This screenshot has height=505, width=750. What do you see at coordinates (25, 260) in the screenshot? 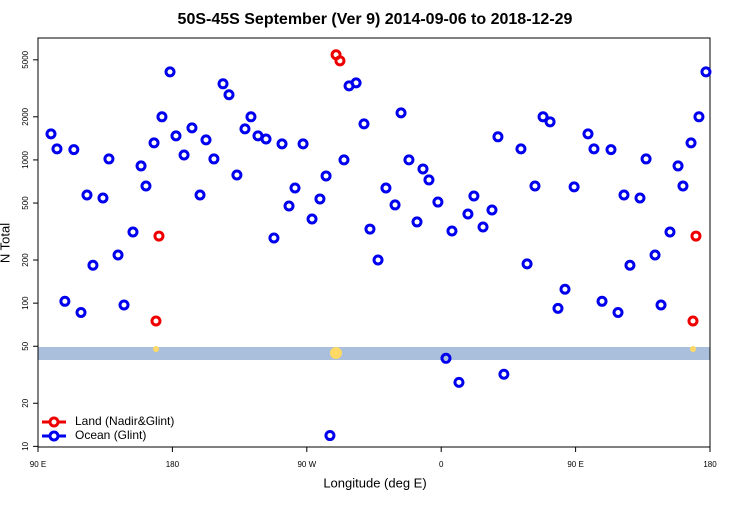
I see `y-tick-label: 200` at bounding box center [25, 260].